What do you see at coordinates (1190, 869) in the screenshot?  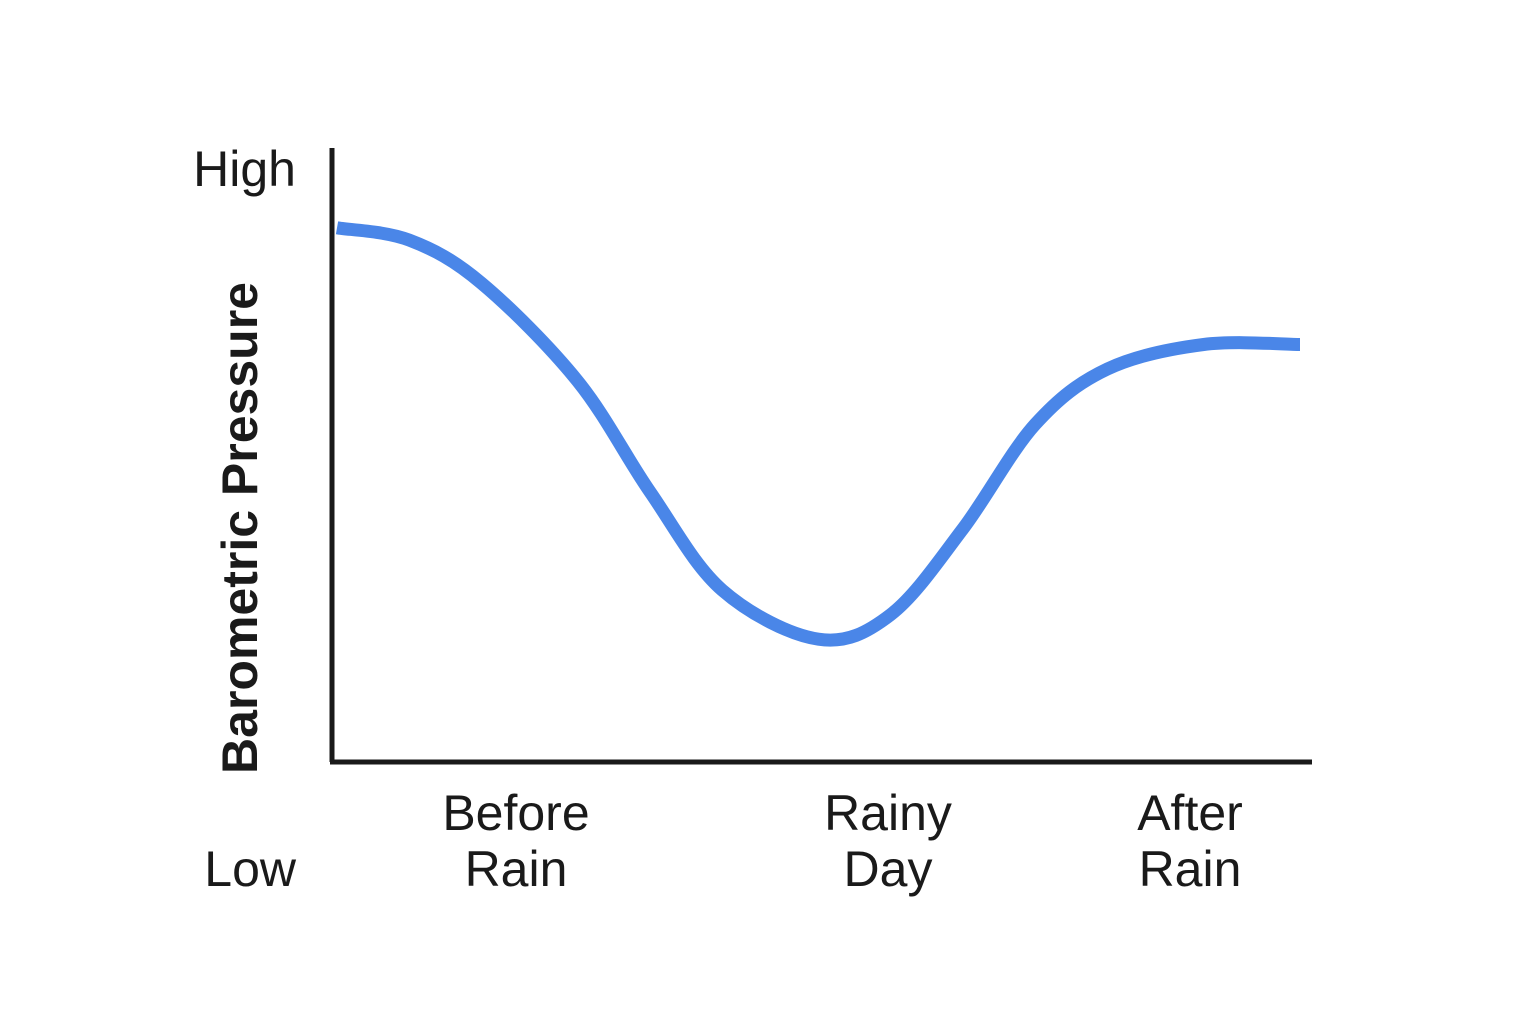 I see `x-tick-label-after-rain-line2: Rain` at bounding box center [1190, 869].